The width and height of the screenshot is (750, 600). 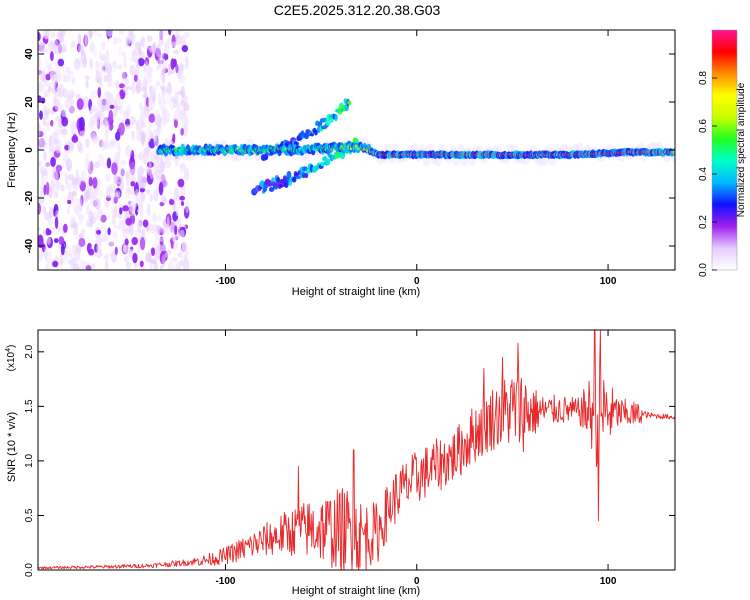 What do you see at coordinates (11, 346) in the screenshot?
I see `snr-multiplier-close: )` at bounding box center [11, 346].